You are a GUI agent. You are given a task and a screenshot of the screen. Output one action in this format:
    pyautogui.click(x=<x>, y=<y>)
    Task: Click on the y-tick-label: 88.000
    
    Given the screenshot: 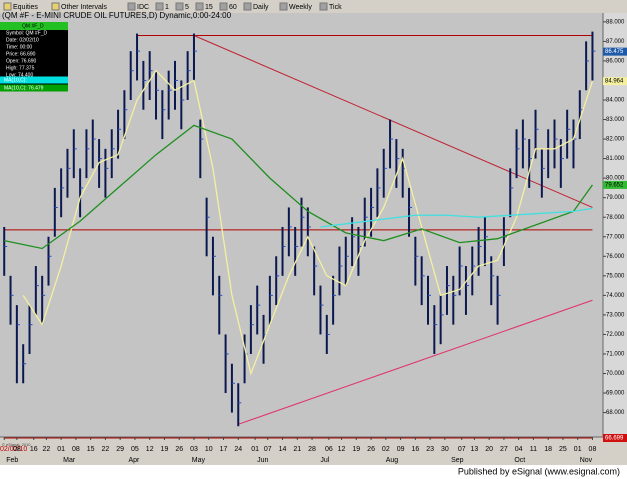 What is the action you would take?
    pyautogui.click(x=615, y=22)
    